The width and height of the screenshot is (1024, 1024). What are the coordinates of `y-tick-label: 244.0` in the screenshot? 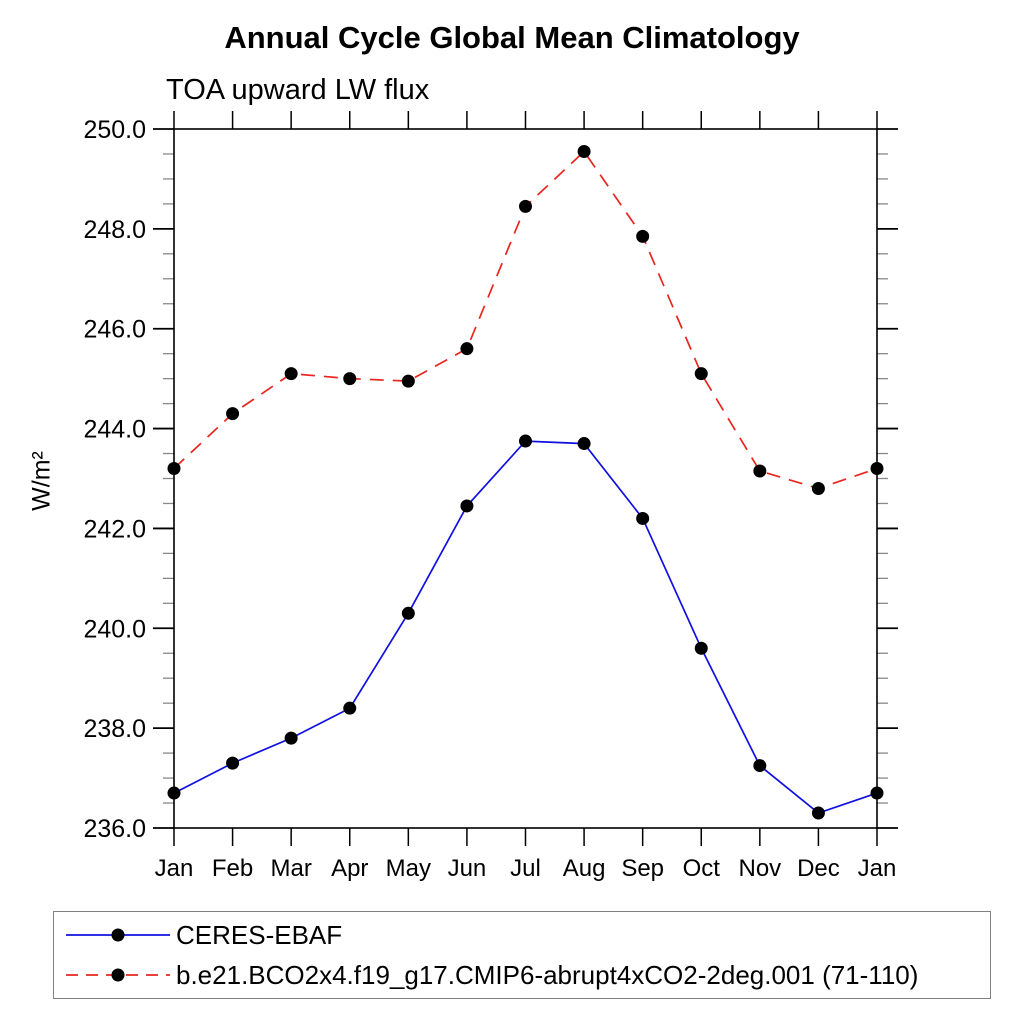 It's located at (114, 430).